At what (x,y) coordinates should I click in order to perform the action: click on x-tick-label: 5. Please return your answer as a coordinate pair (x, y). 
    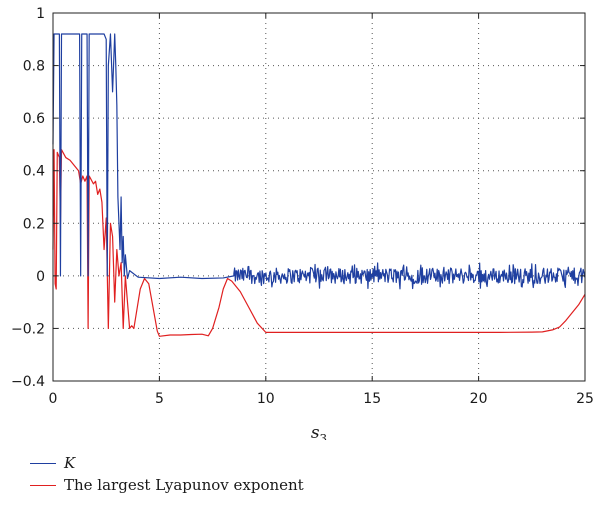
    Looking at the image, I should click on (159, 399).